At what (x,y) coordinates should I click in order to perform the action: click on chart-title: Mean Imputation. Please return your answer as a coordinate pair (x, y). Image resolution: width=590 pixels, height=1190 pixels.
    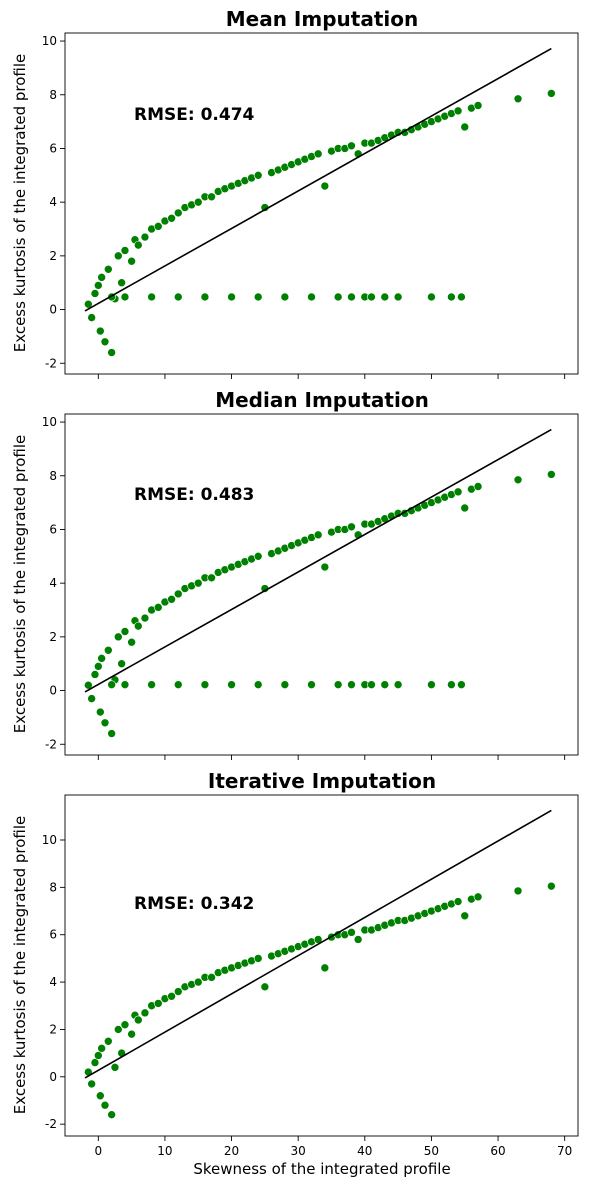
    Looking at the image, I should click on (322, 19).